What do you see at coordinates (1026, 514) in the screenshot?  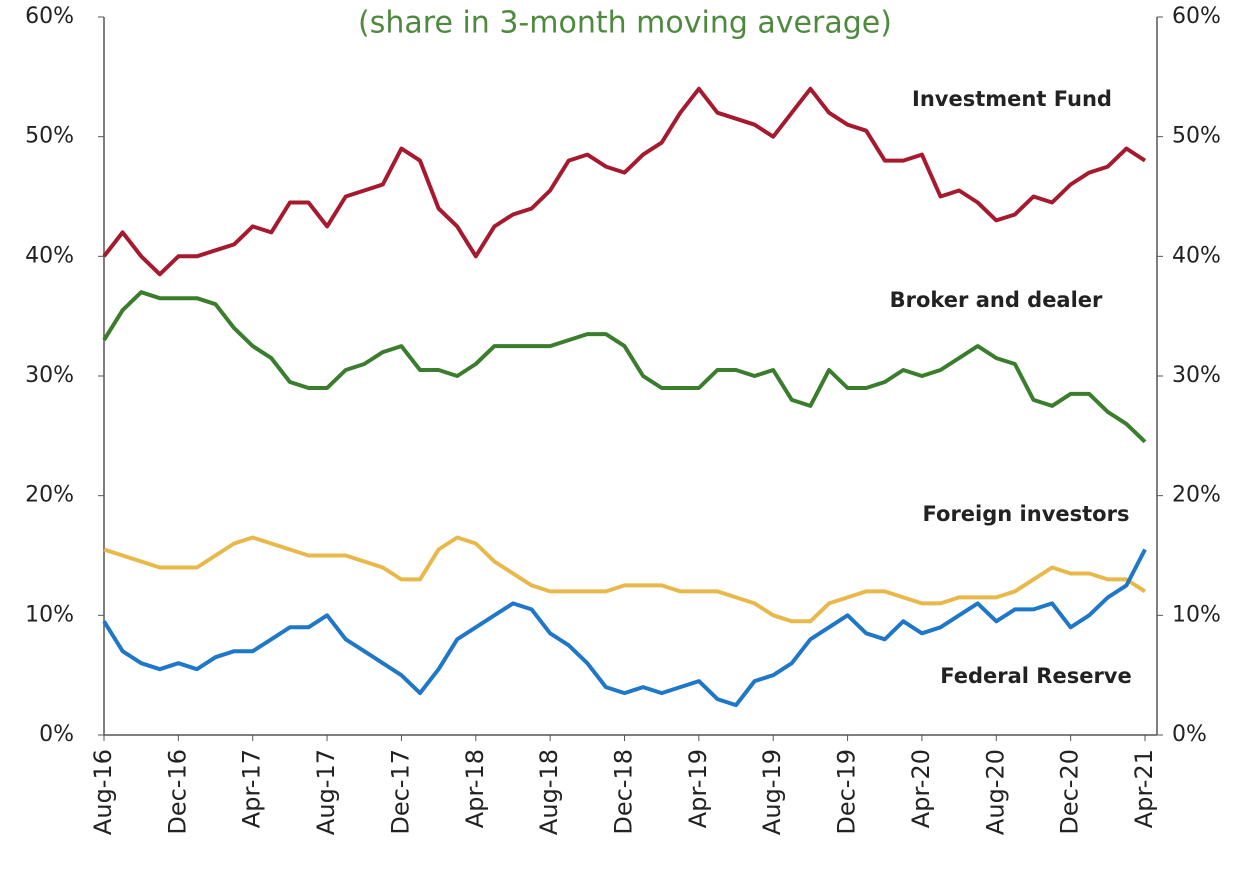 I see `series-label: Foreign investors` at bounding box center [1026, 514].